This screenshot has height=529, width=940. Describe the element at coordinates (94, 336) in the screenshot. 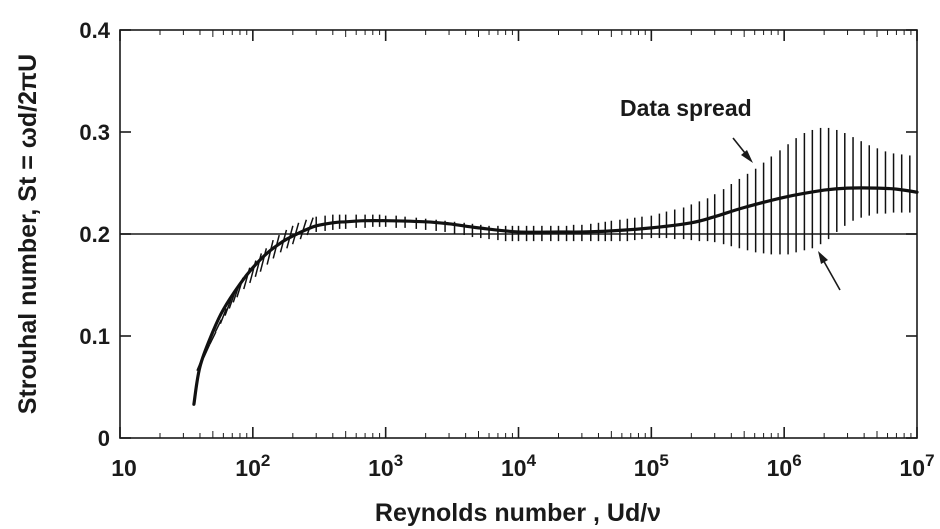

I see `y-tick-label: 0.1` at that location.